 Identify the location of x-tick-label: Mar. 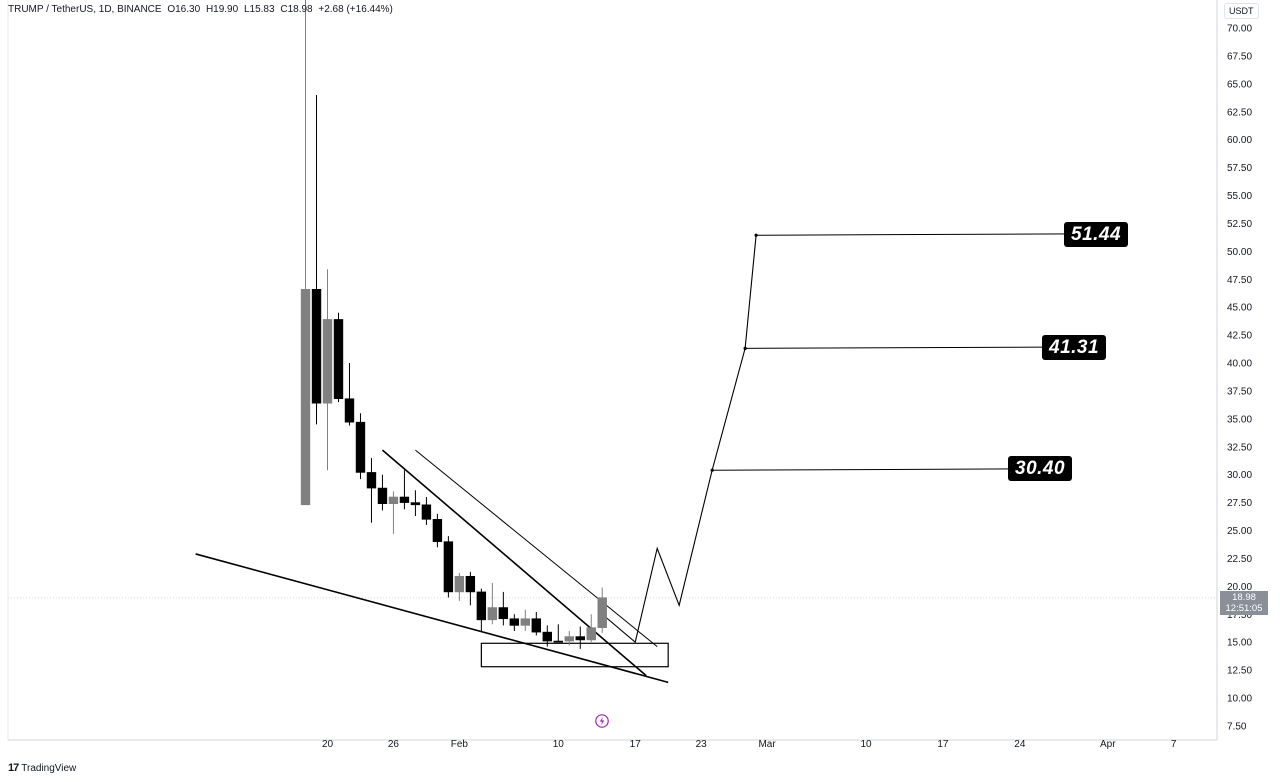
(767, 744).